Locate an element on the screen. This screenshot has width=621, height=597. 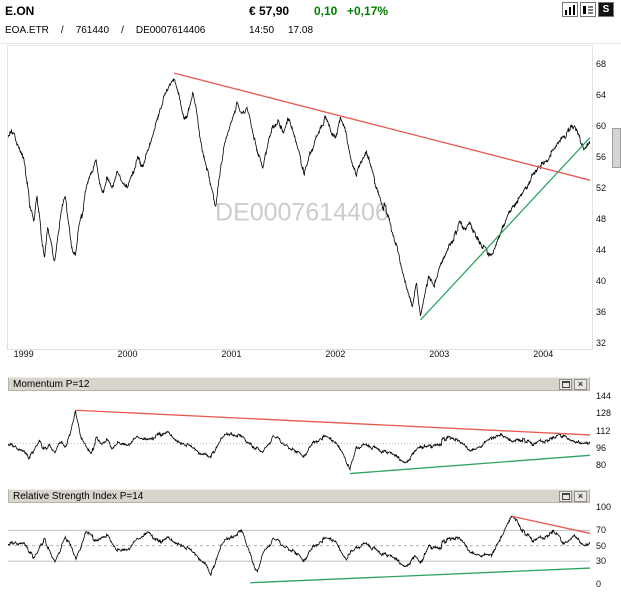
momentum-panel-title: Momentum P=12 is located at coordinates (51, 384).